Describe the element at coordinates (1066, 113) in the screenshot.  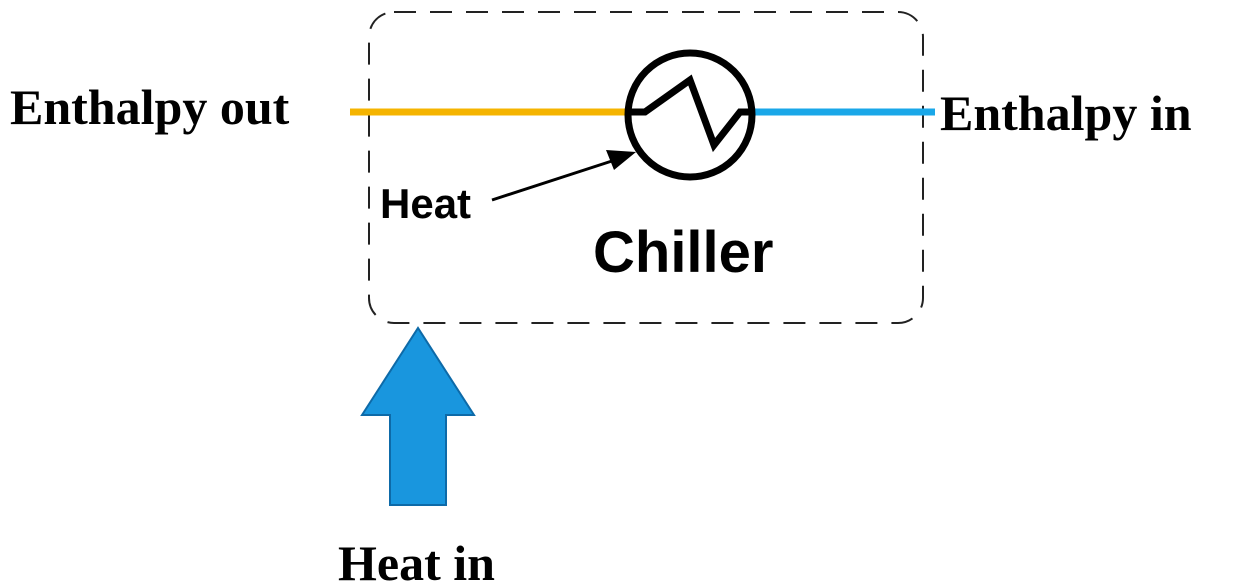
I see `enthalpy-in-label: Enthalpy in` at that location.